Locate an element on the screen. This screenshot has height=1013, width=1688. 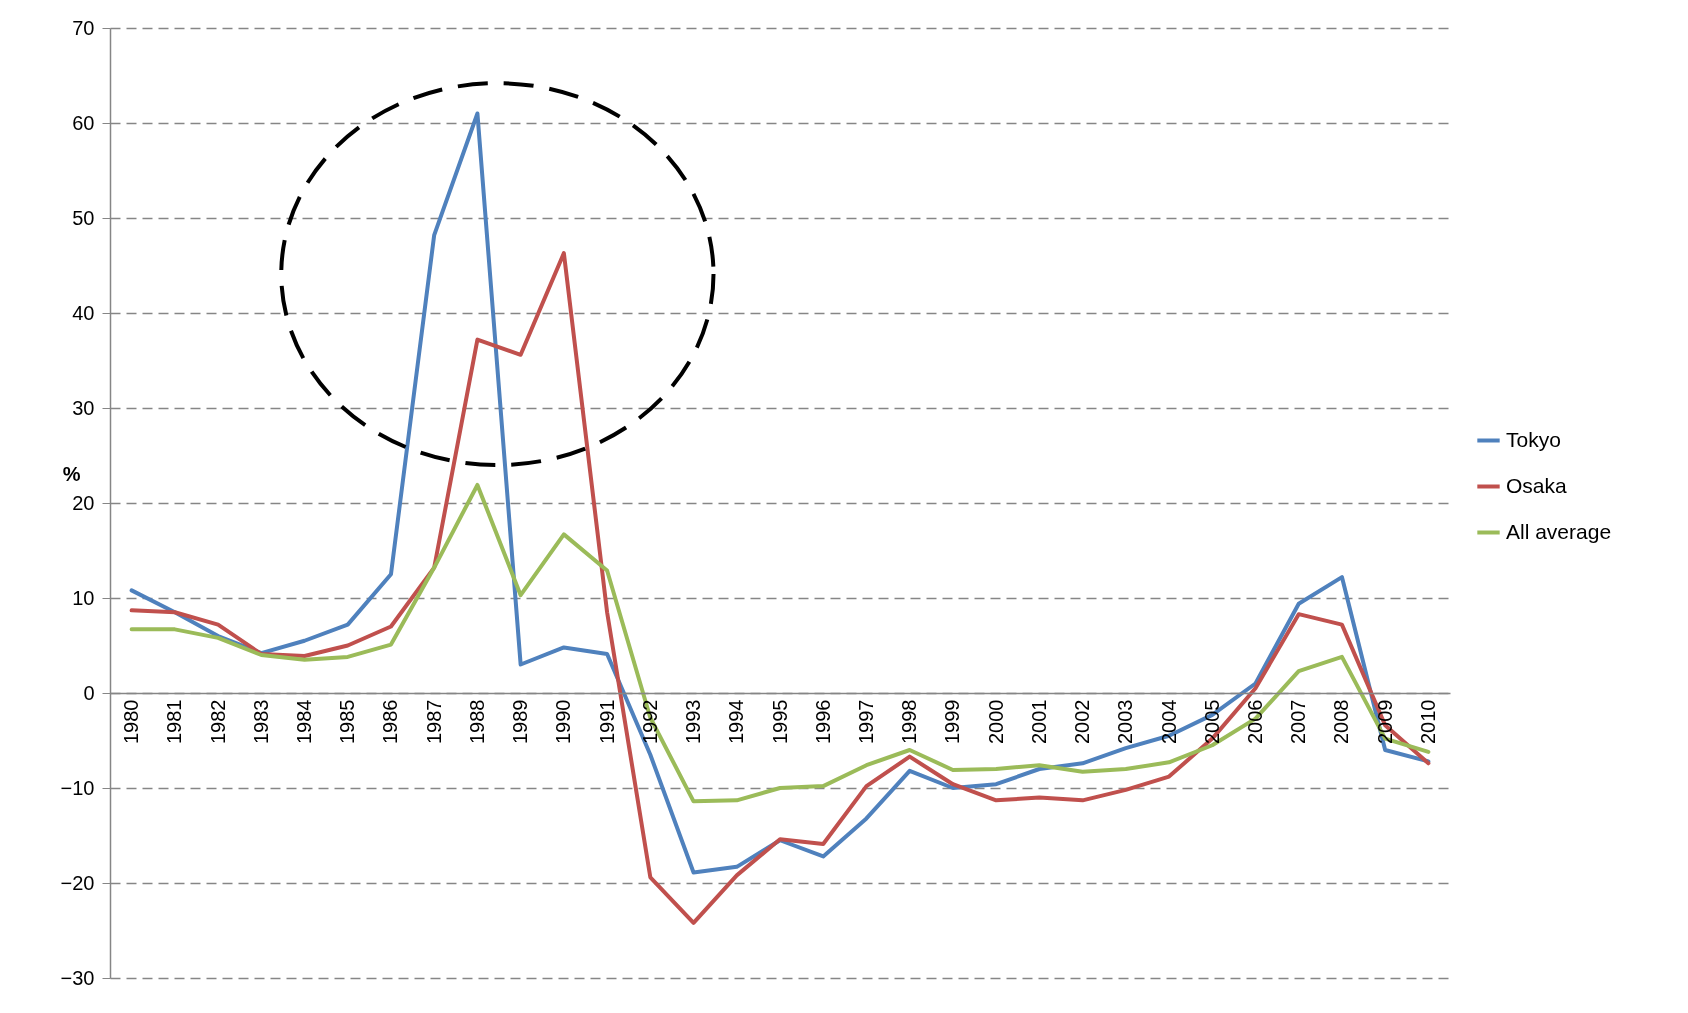
x-tick-label: 2000 is located at coordinates (995, 721).